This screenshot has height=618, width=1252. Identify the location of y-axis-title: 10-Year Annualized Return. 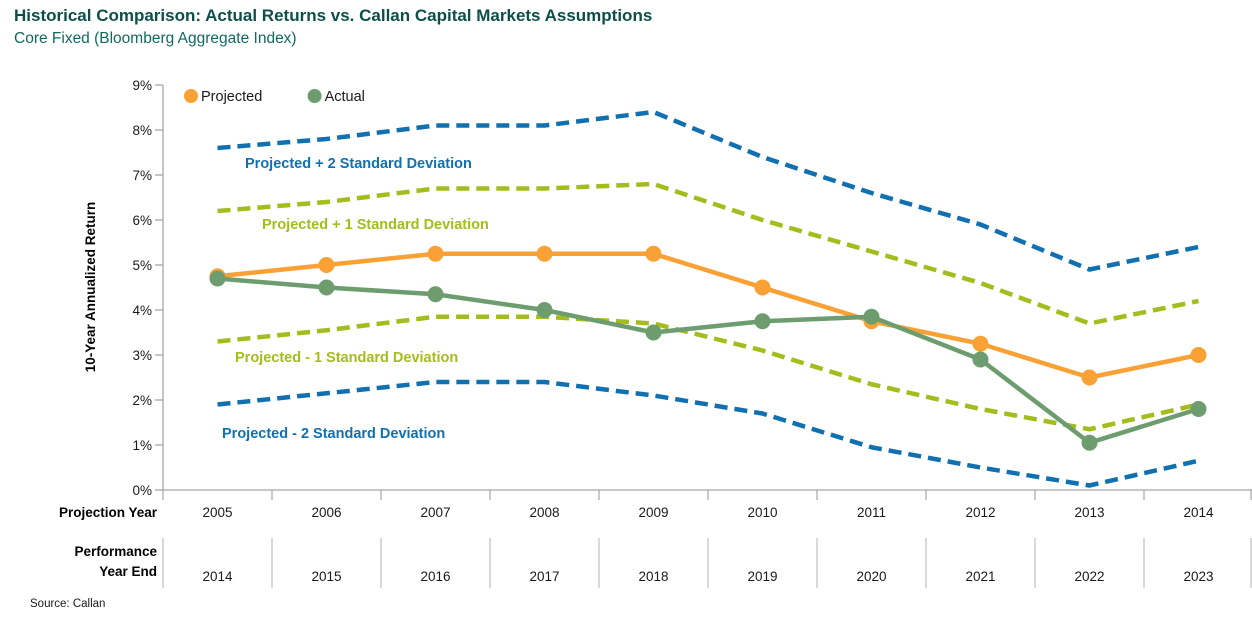
(90, 287).